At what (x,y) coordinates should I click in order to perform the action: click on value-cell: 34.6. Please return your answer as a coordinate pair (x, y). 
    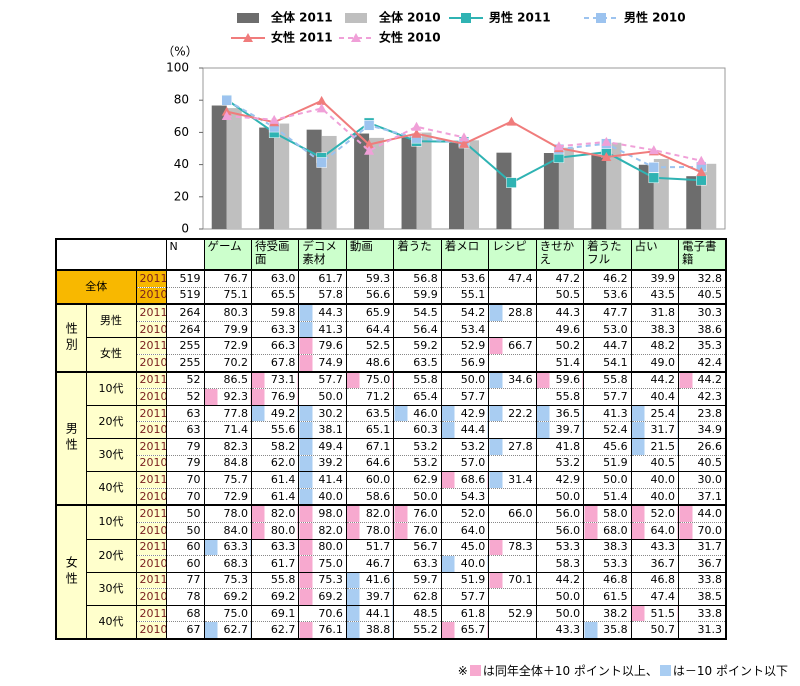
    Looking at the image, I should click on (512, 379).